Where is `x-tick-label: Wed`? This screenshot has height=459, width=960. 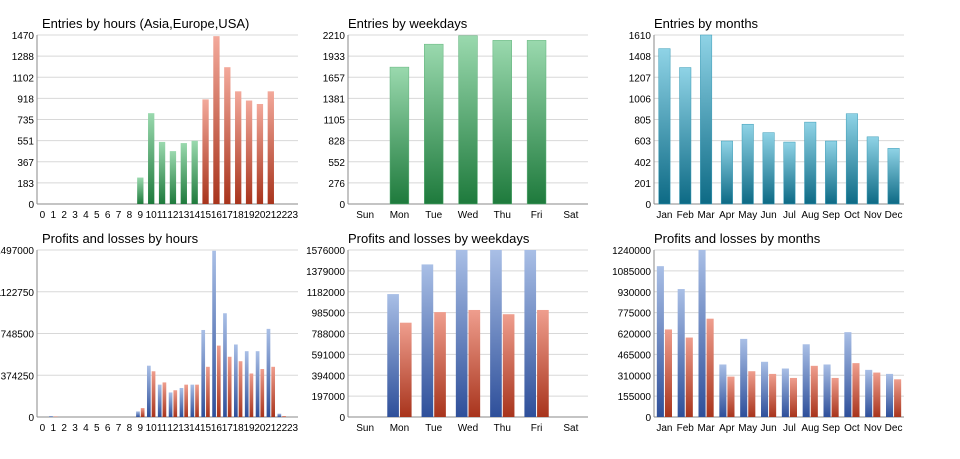 x-tick-label: Wed is located at coordinates (468, 215).